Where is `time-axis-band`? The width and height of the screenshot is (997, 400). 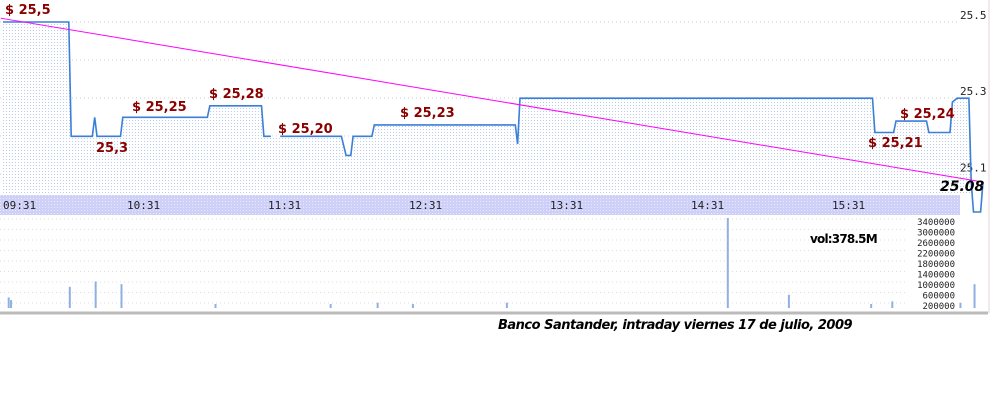 time-axis-band is located at coordinates (480, 205).